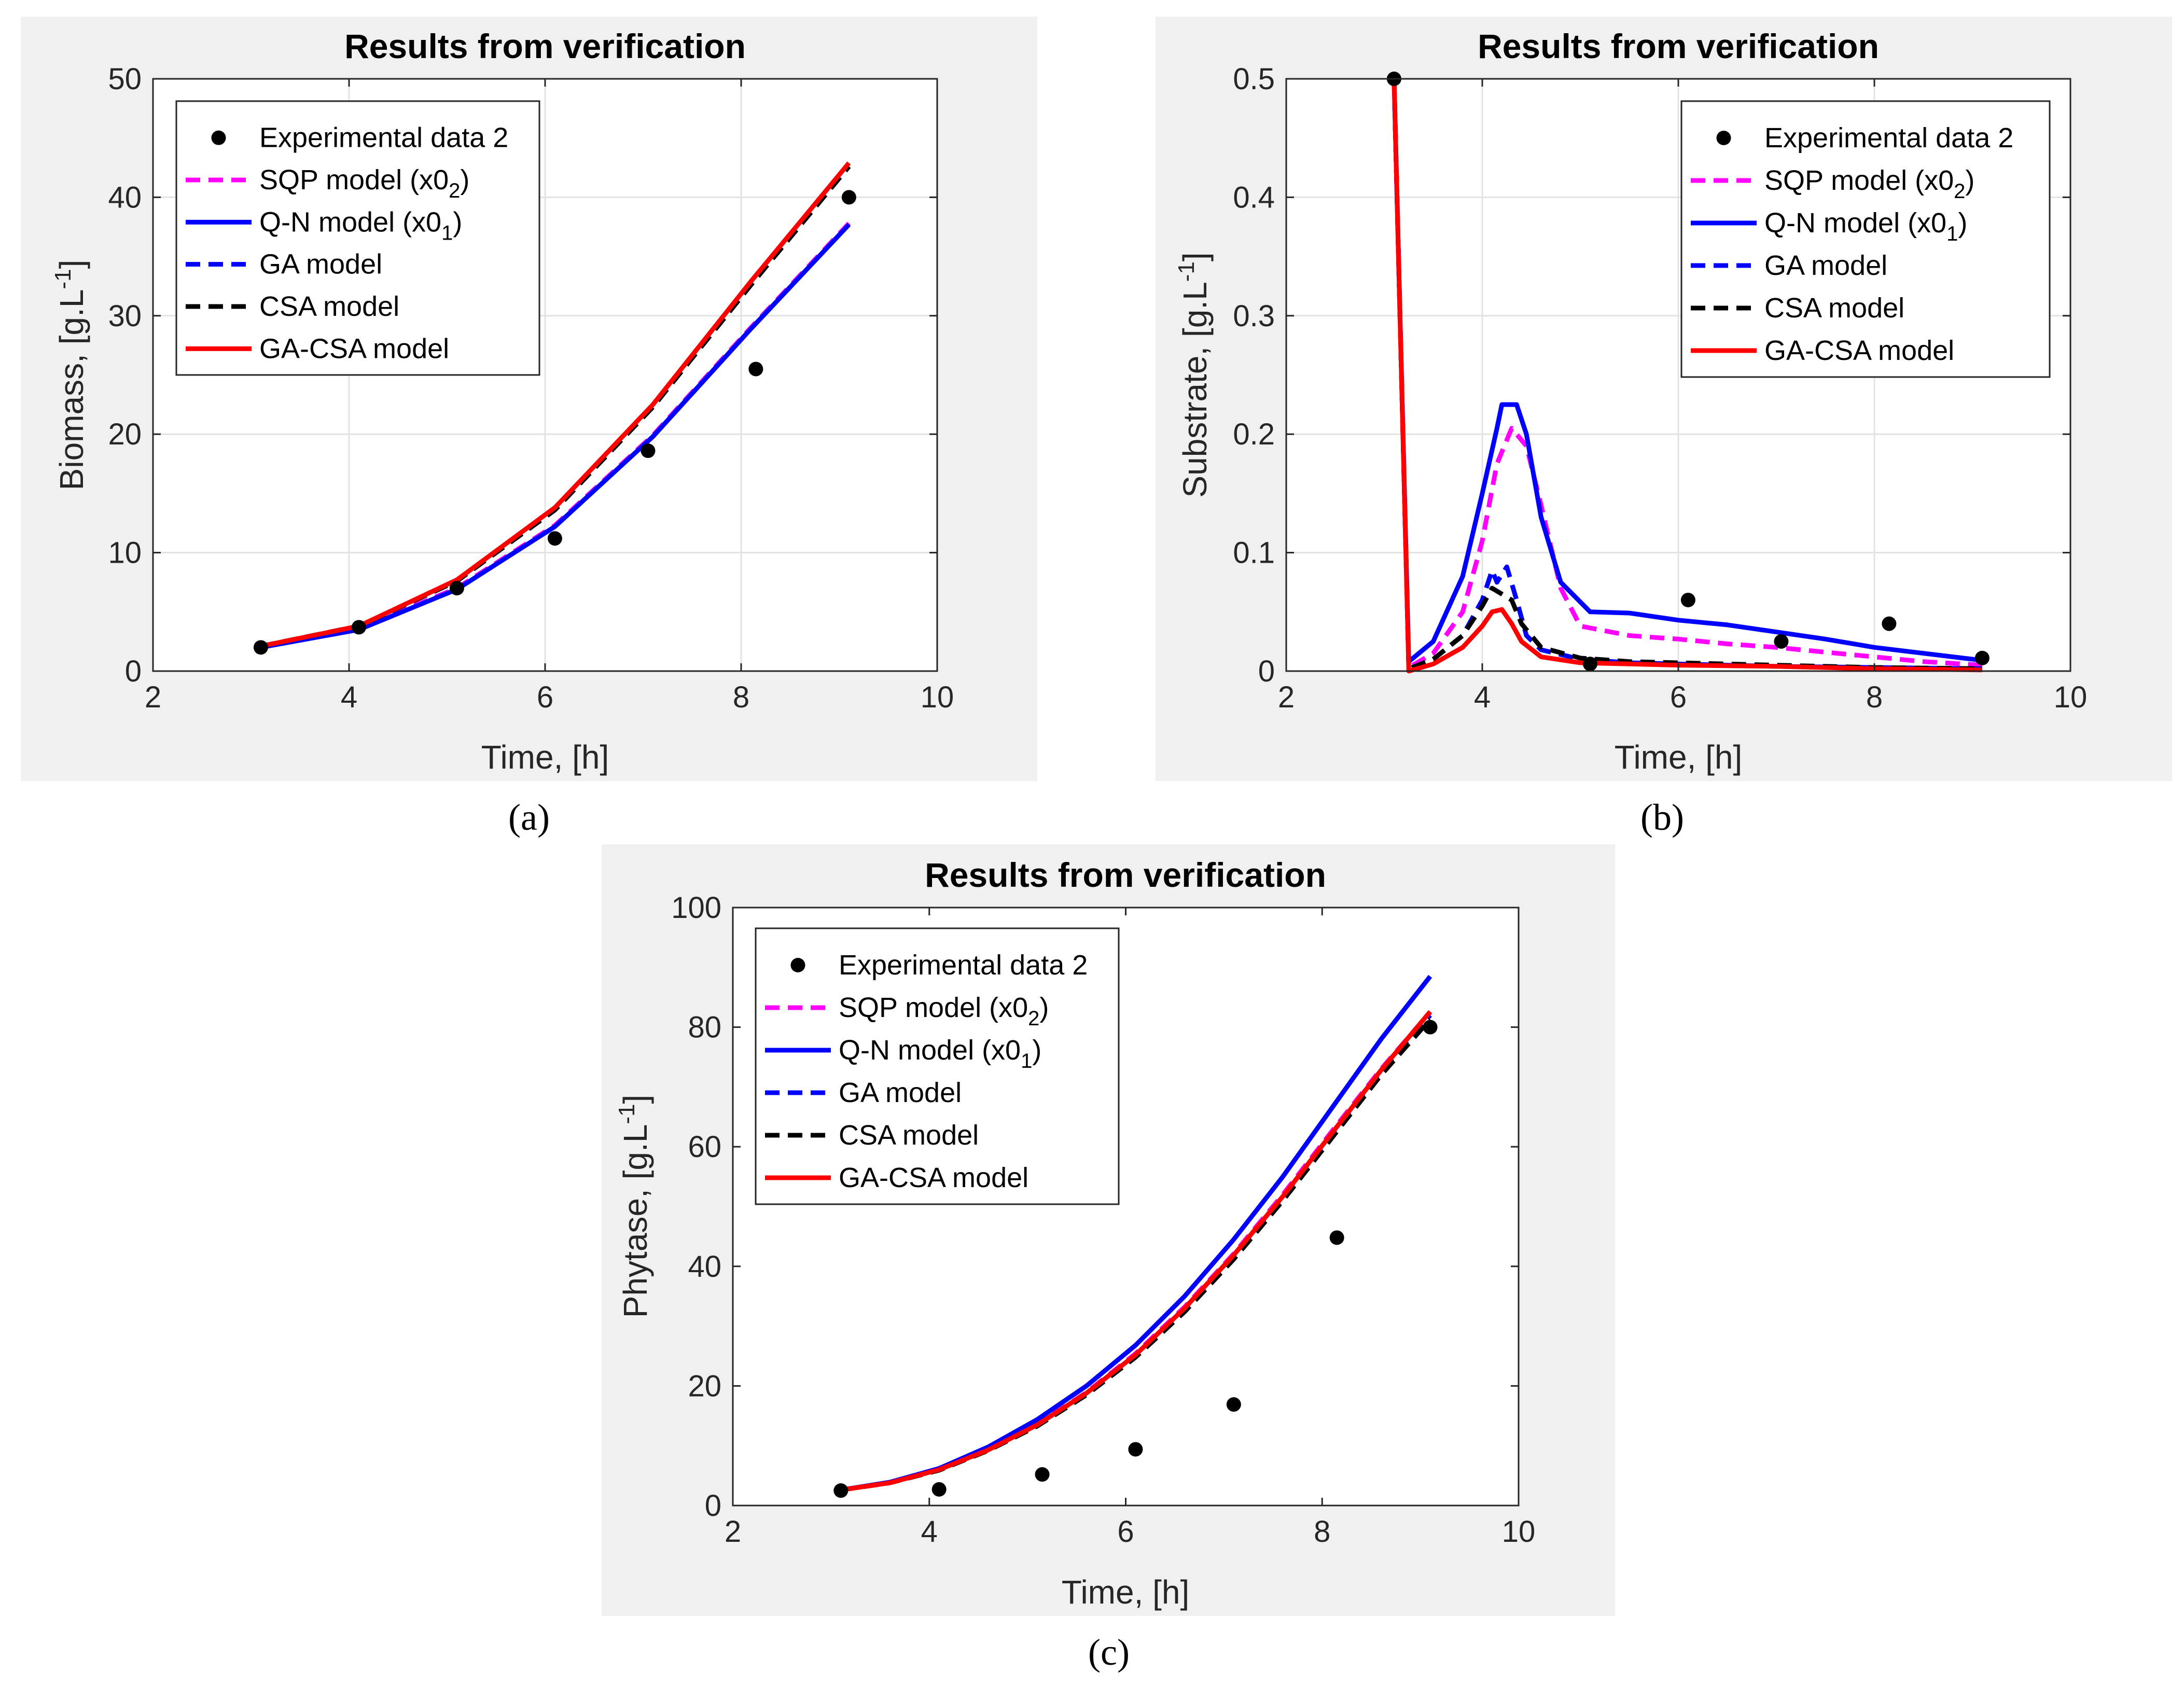  Describe the element at coordinates (218, 138) in the screenshot. I see `panel-a-legend-marker` at that location.